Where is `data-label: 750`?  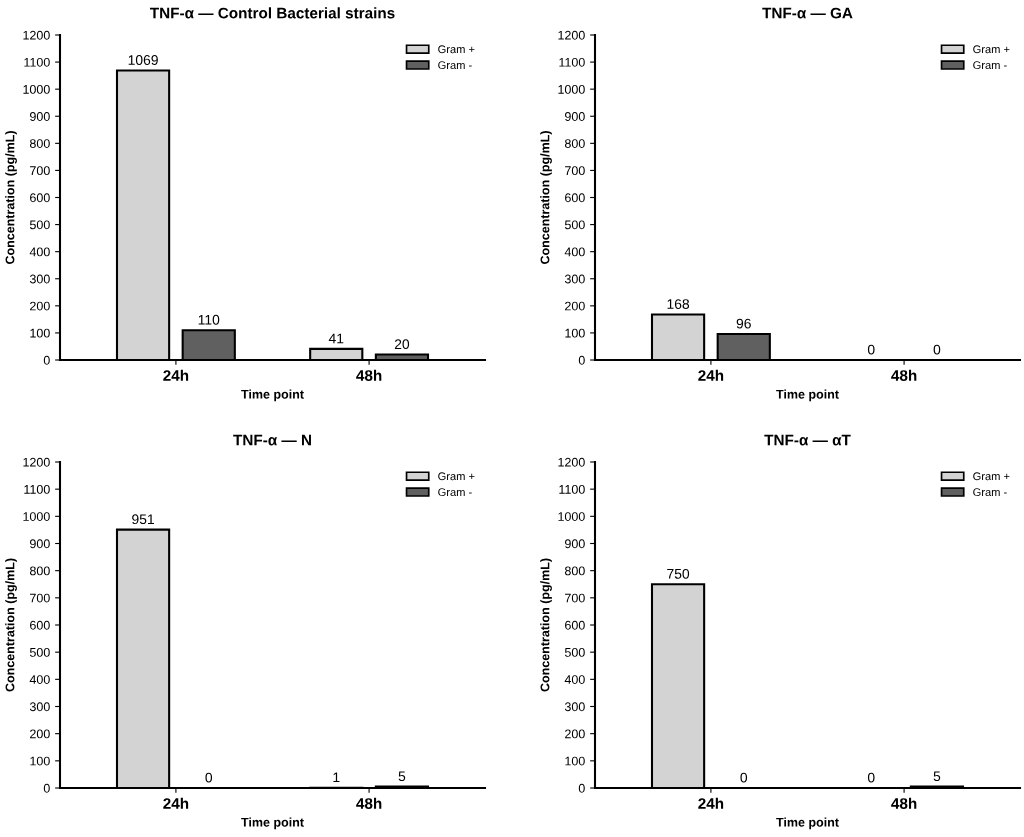 data-label: 750 is located at coordinates (678, 573).